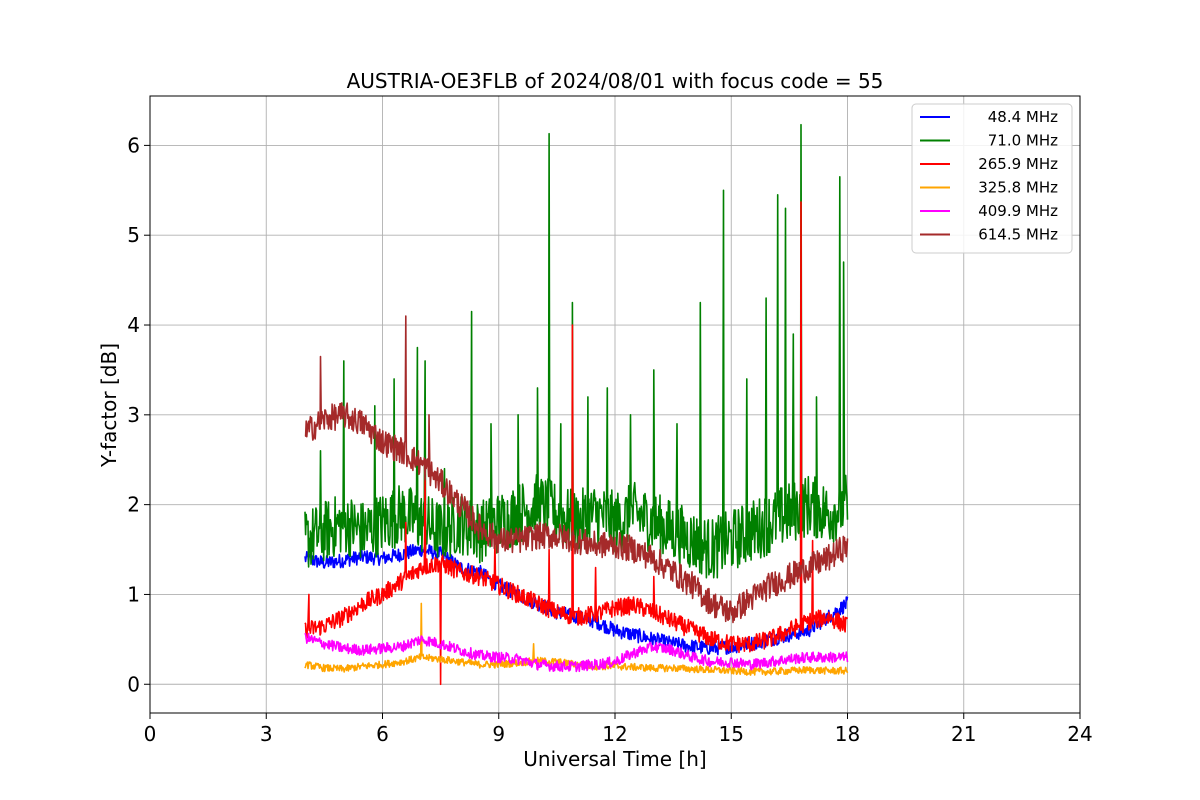 The image size is (1200, 800). I want to click on x-axis: 0 3 6 9 12 15 18 21 24, so click(618, 729).